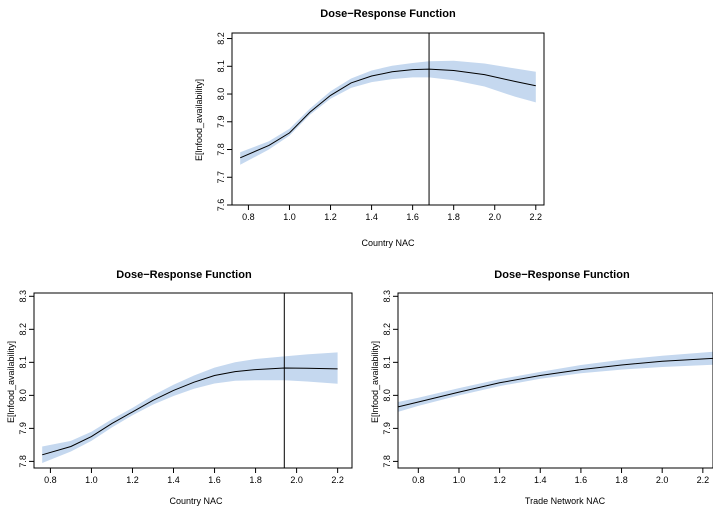 This screenshot has width=713, height=508. What do you see at coordinates (565, 501) in the screenshot?
I see `x-axis-label: Trade Network NAC` at bounding box center [565, 501].